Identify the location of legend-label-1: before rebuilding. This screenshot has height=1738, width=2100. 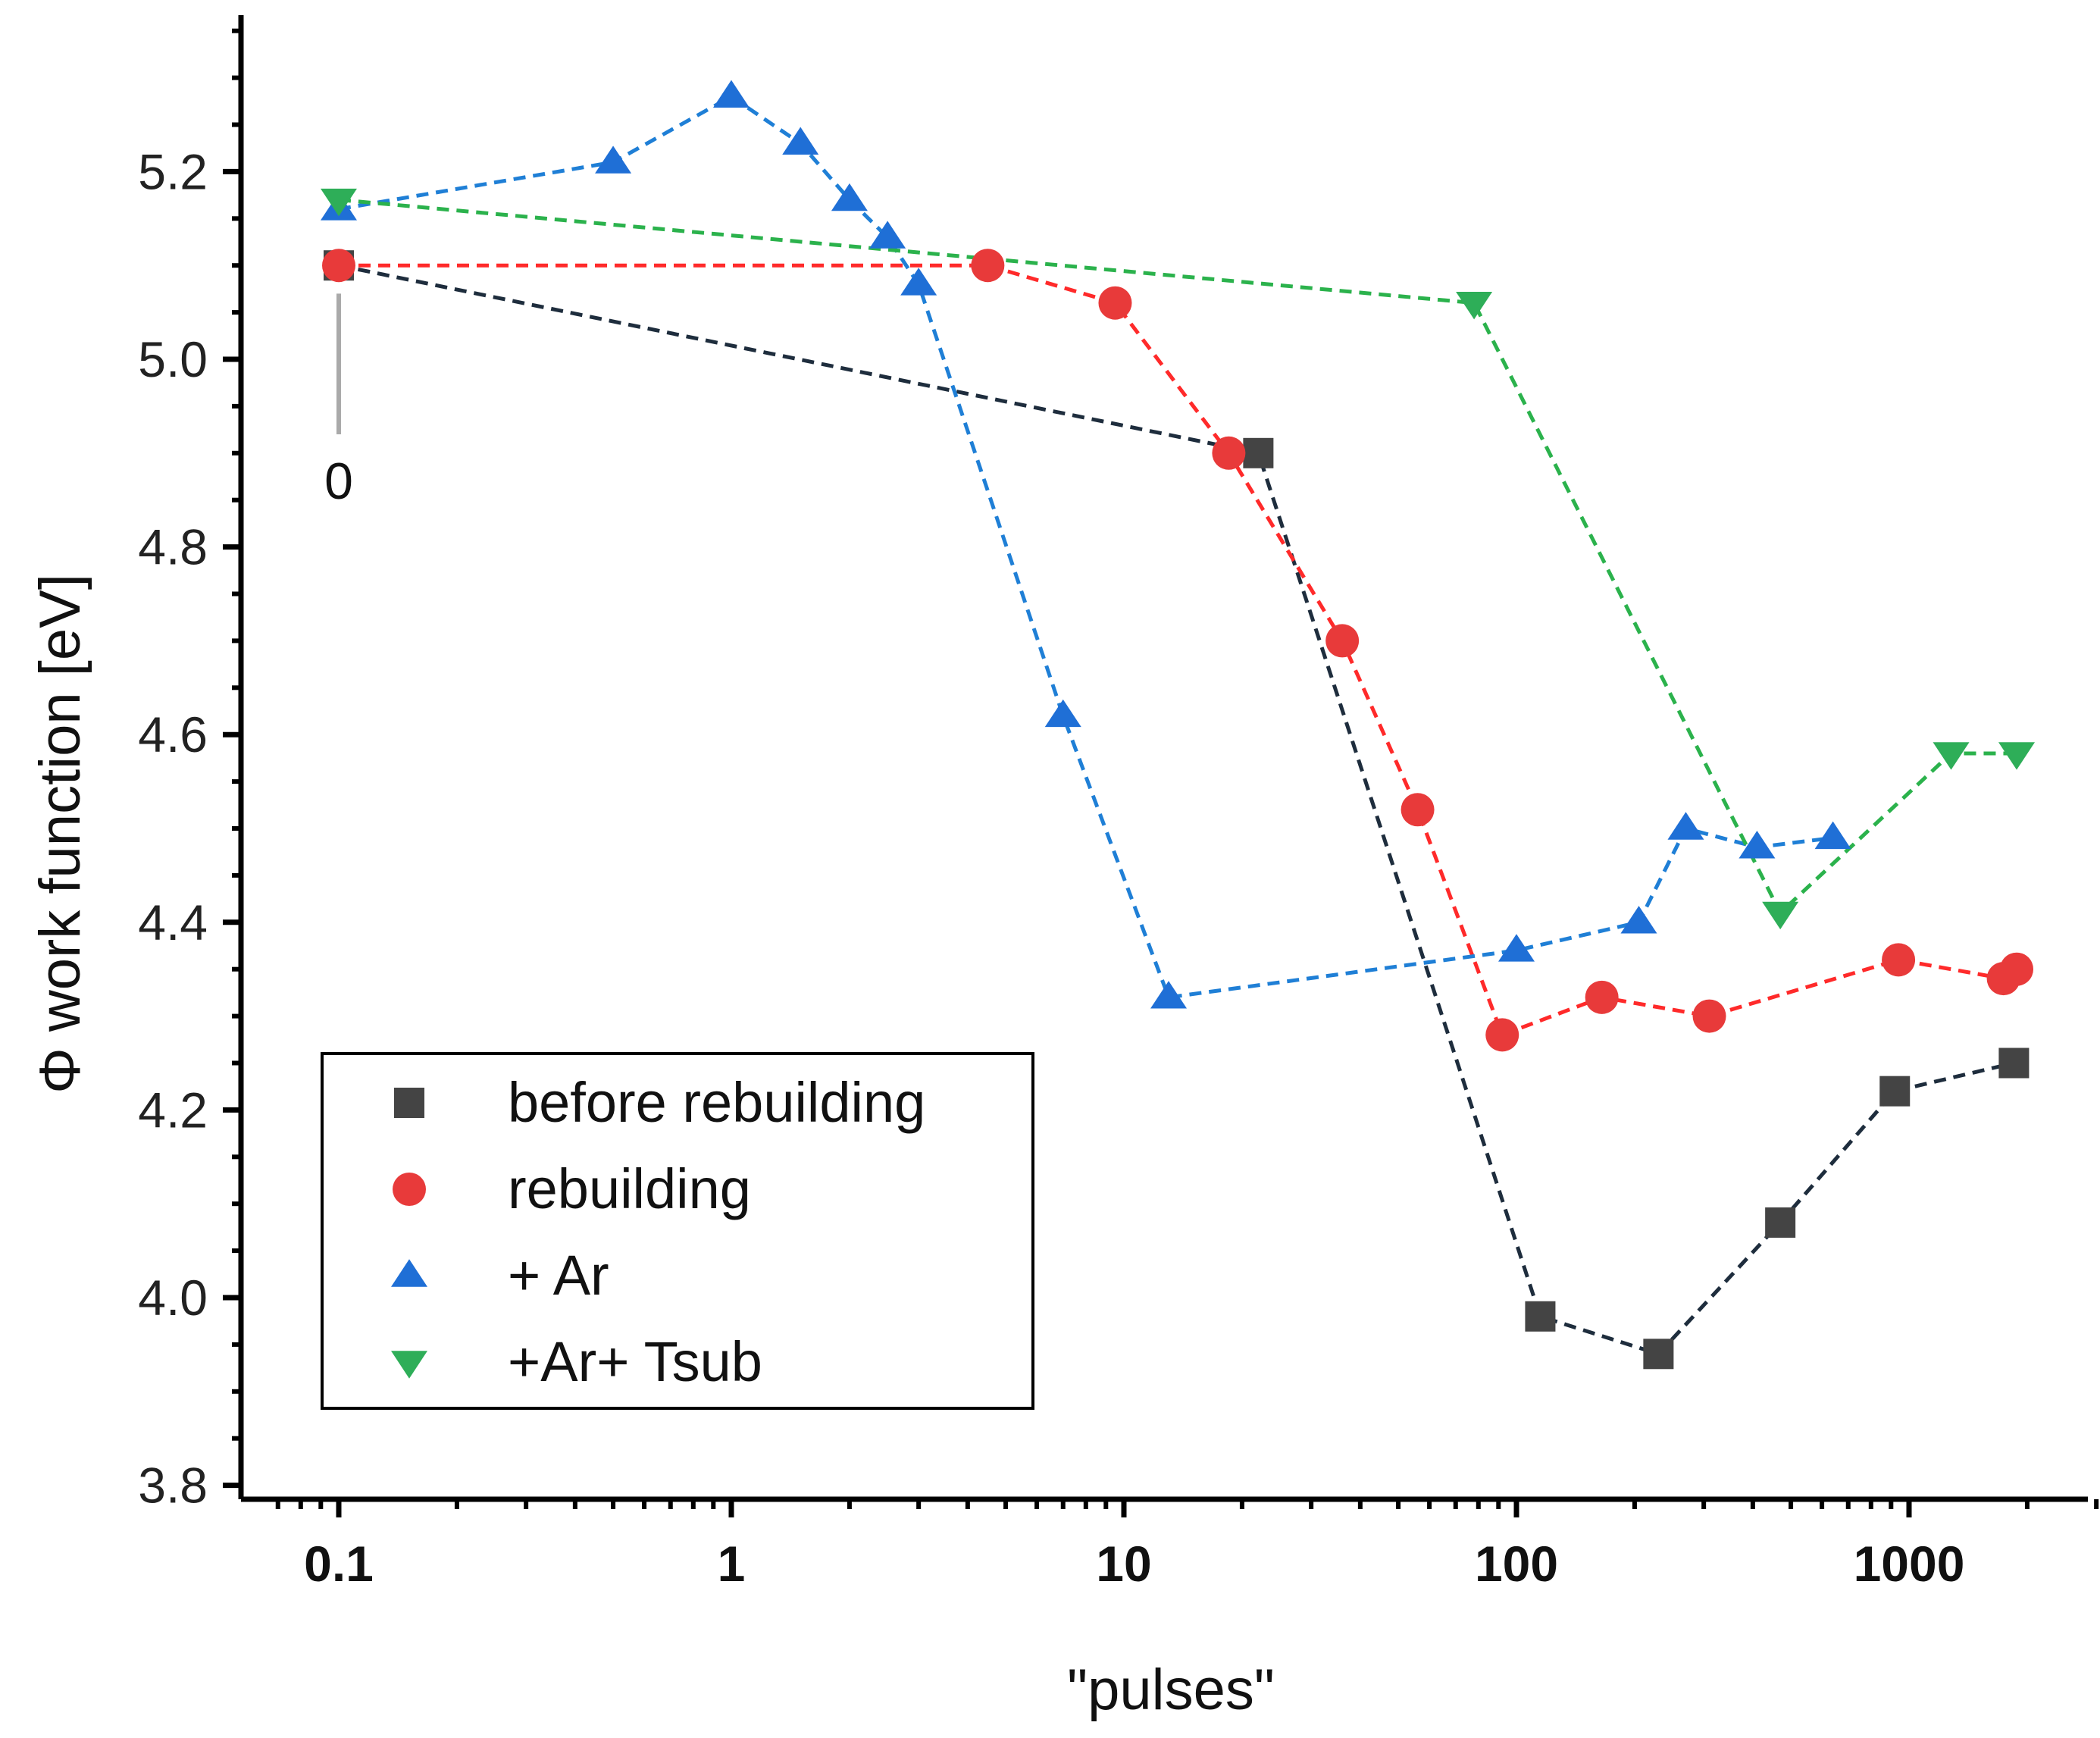
(716, 1102).